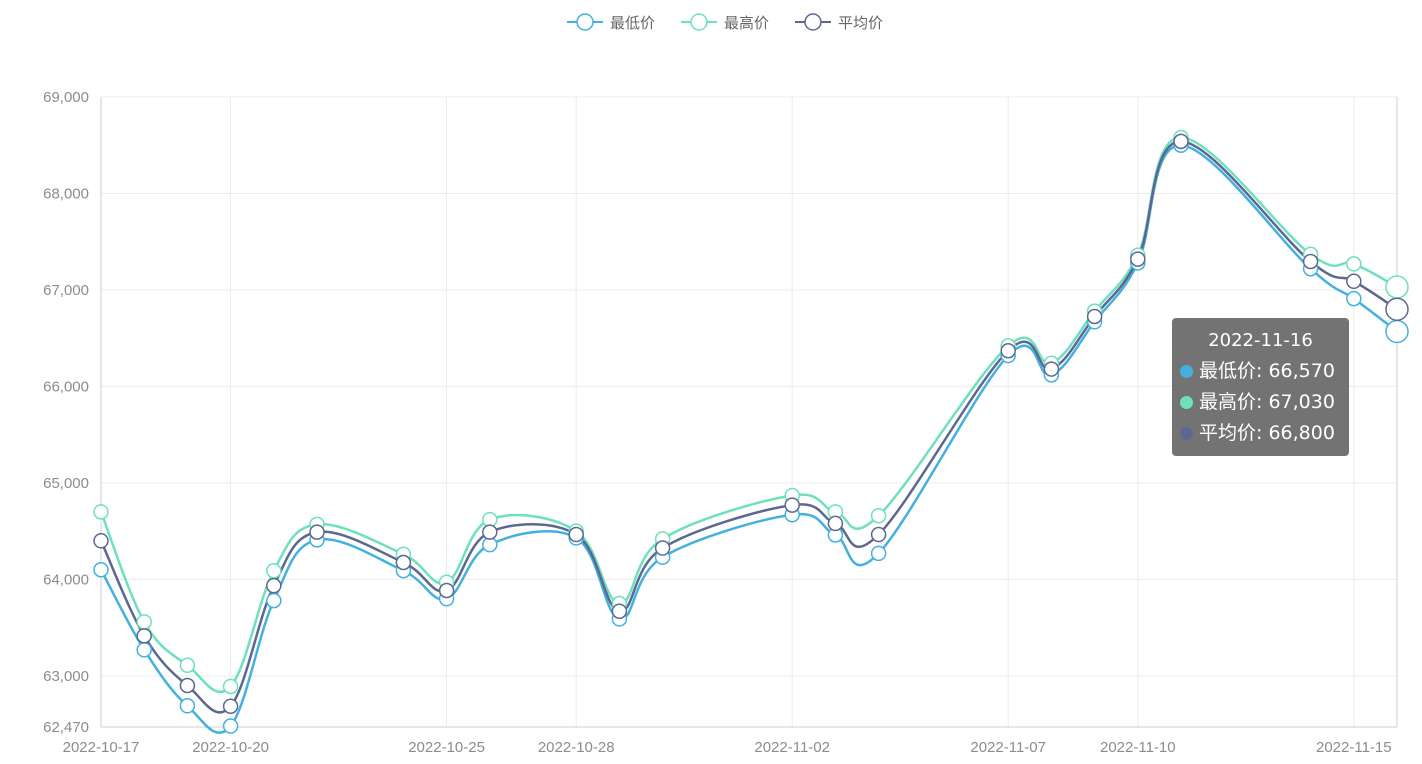  What do you see at coordinates (66, 386) in the screenshot?
I see `y-tick-label: 66,000` at bounding box center [66, 386].